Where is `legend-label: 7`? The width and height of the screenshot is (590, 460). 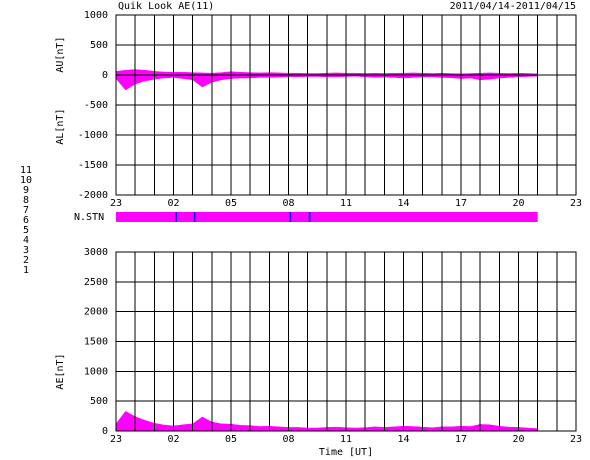 legend-label: 7 is located at coordinates (26, 210).